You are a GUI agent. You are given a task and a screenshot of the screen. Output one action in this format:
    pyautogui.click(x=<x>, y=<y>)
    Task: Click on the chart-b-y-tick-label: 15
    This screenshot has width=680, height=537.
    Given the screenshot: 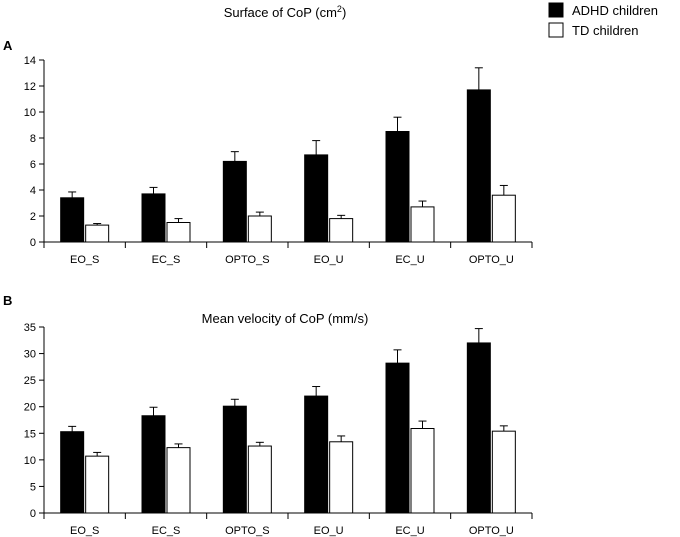 What is the action you would take?
    pyautogui.click(x=30, y=434)
    